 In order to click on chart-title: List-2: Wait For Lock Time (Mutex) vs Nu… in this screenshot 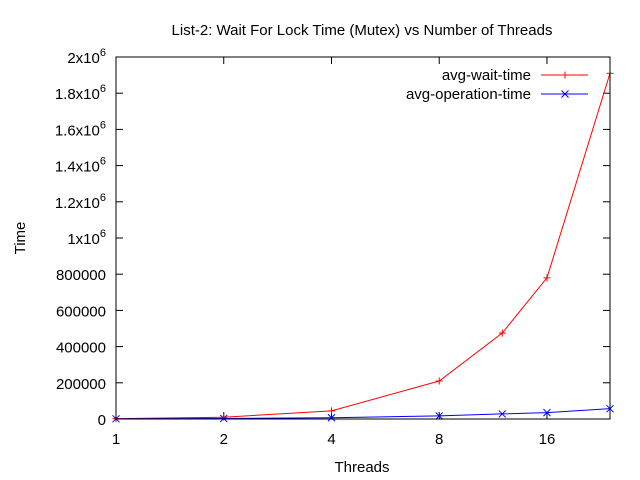, I will do `click(362, 30)`.